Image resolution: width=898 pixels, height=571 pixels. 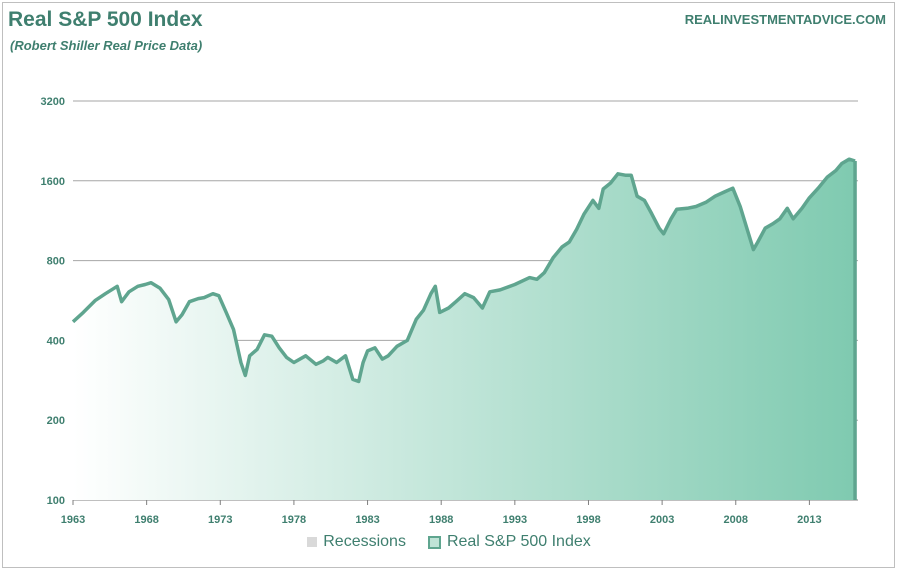 What do you see at coordinates (56, 421) in the screenshot?
I see `y-tick-label: 200` at bounding box center [56, 421].